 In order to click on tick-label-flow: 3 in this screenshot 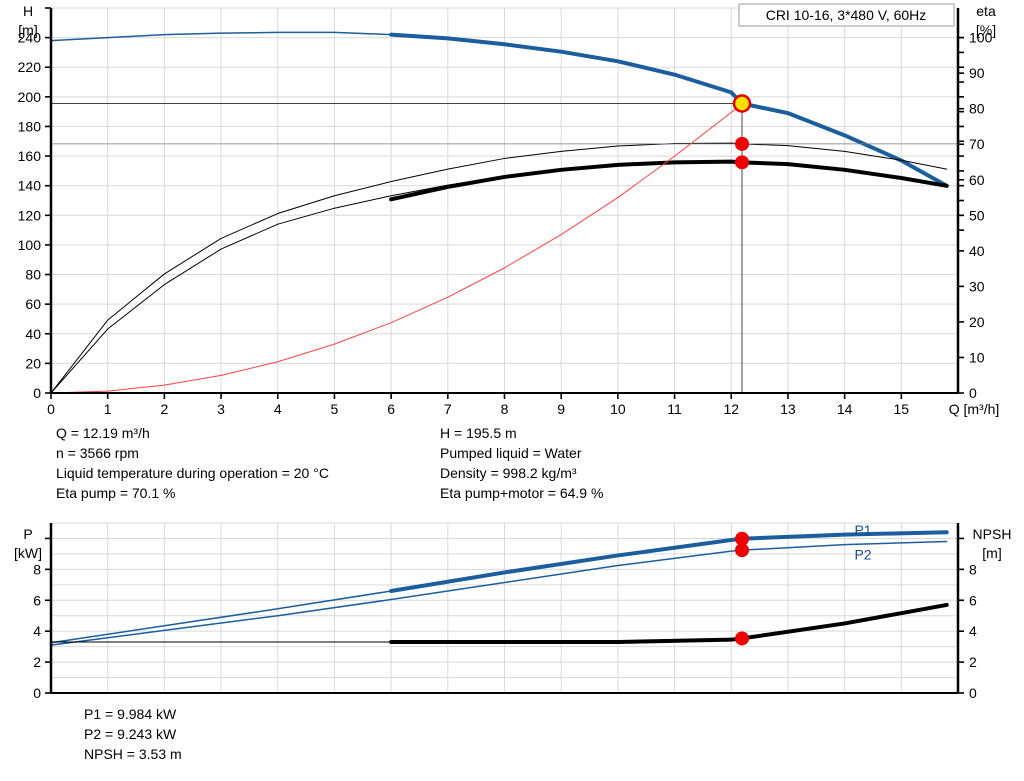, I will do `click(221, 409)`.